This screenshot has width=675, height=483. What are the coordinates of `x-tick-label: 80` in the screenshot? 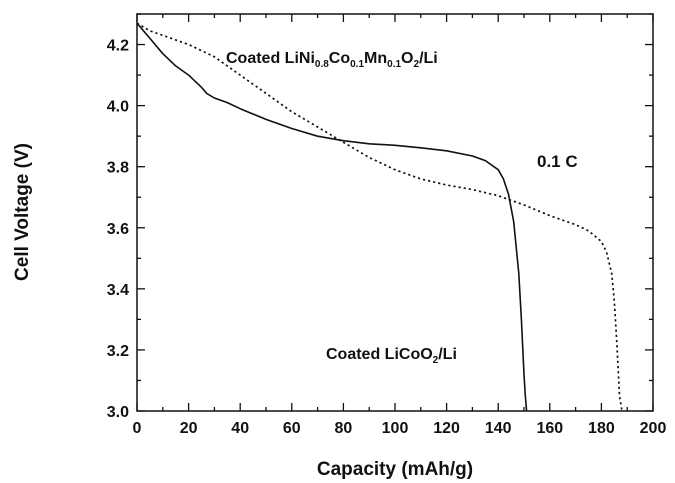 It's located at (344, 428).